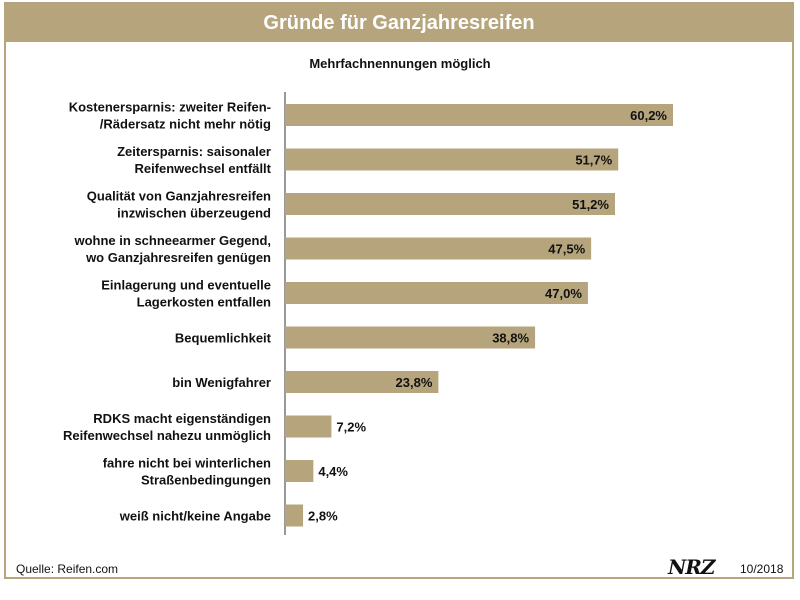 The image size is (800, 600). I want to click on chart-subtitle: Mehrfachnennungen möglich, so click(400, 63).